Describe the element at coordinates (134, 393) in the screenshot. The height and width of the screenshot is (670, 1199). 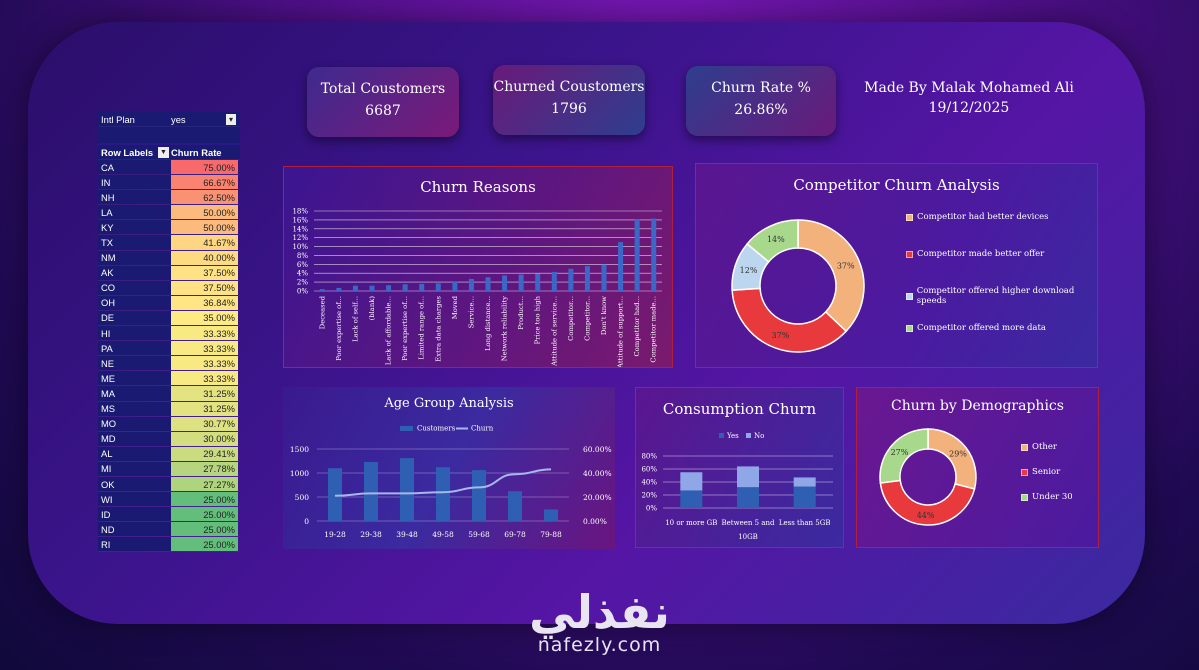
I see `pivot-state: MA` at that location.